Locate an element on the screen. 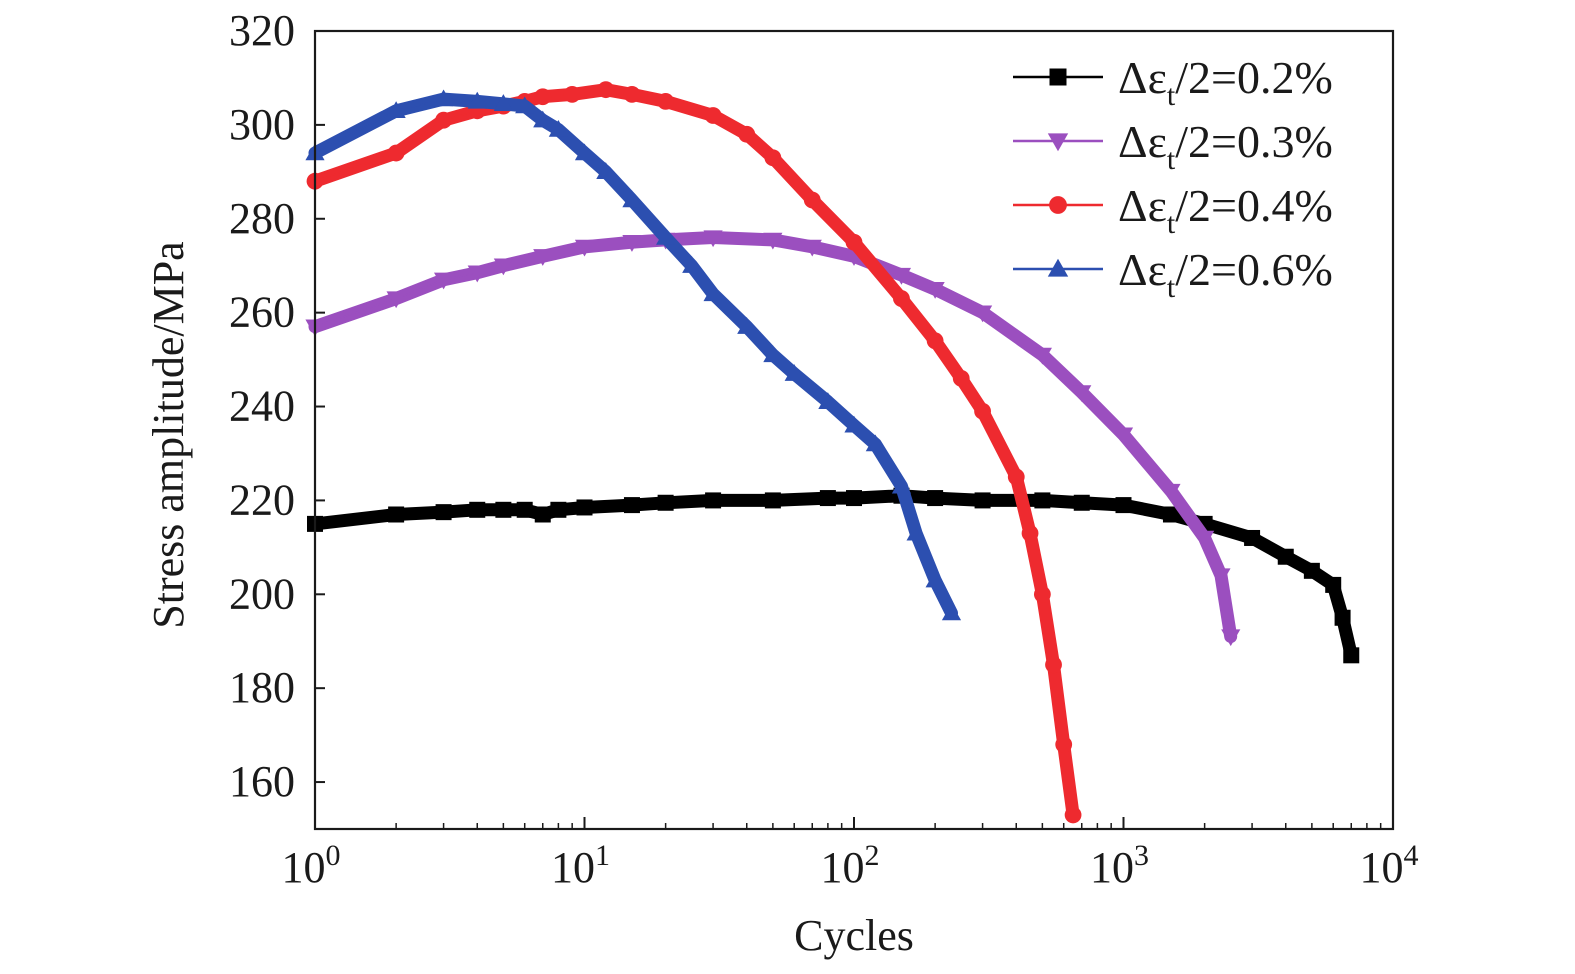 The width and height of the screenshot is (1575, 974). y-tick-label: 160 is located at coordinates (262, 781).